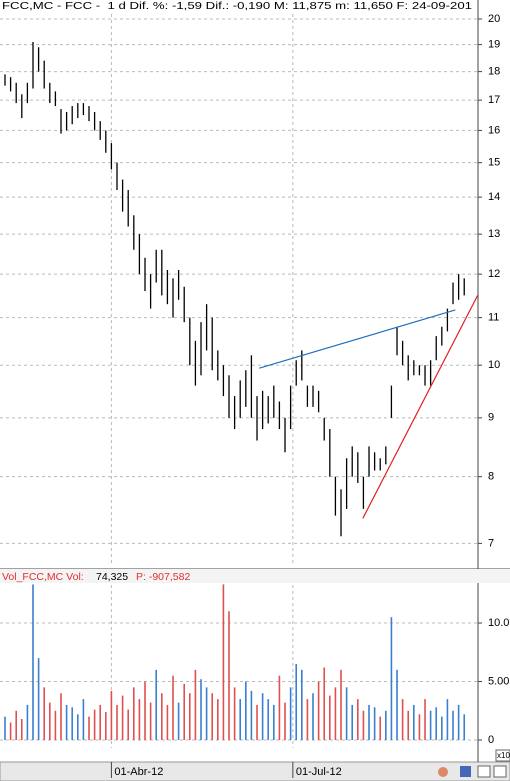  I want to click on bottom-bar, so click(255, 771).